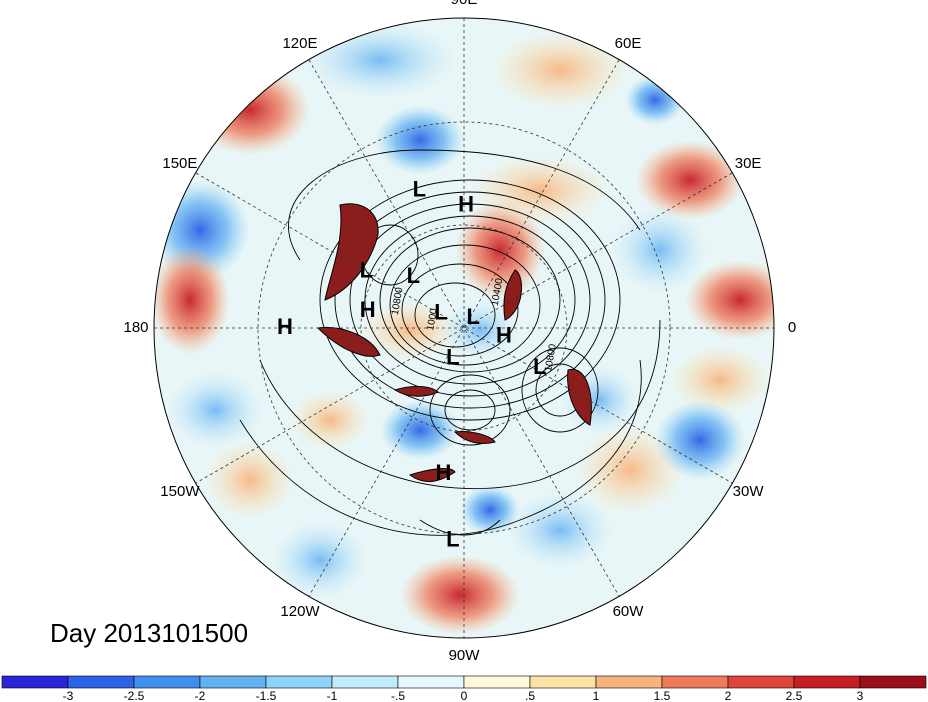 The width and height of the screenshot is (928, 702). Describe the element at coordinates (332, 695) in the screenshot. I see `colorbar-tick-label: -1` at that location.